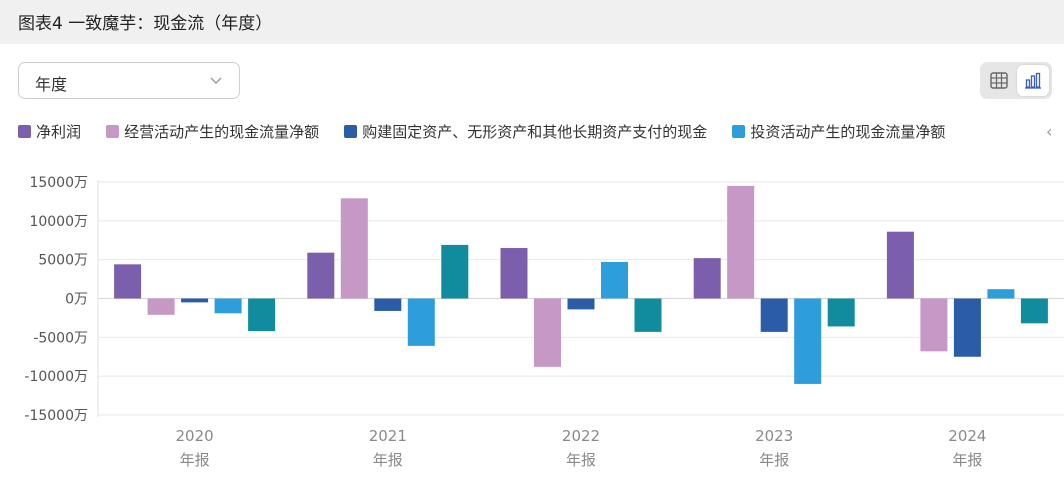 This screenshot has height=477, width=1064. What do you see at coordinates (63, 261) in the screenshot?
I see `y-tick-label: 5000万` at bounding box center [63, 261].